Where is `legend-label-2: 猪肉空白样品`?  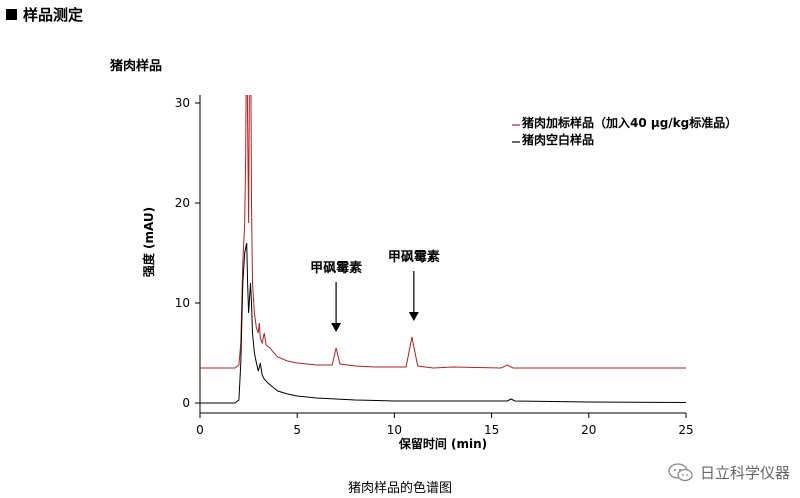 legend-label-2: 猪肉空白样品 is located at coordinates (557, 139).